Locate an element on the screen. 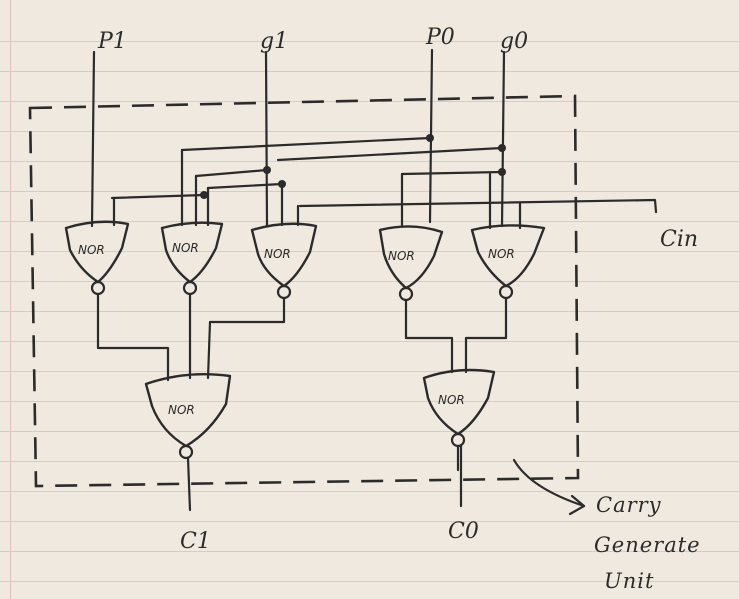 This screenshot has height=599, width=739. caption-arrowhead is located at coordinates (577, 505).